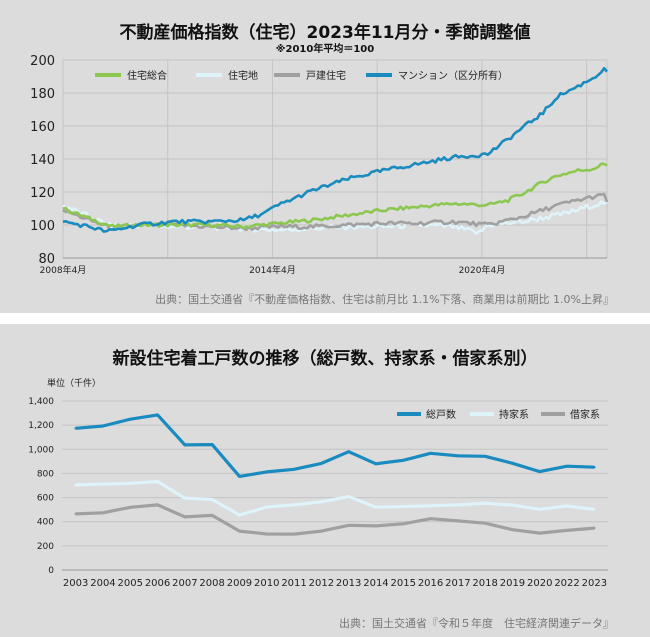 The image size is (650, 637). I want to click on x-tick-label: 2020, so click(539, 583).